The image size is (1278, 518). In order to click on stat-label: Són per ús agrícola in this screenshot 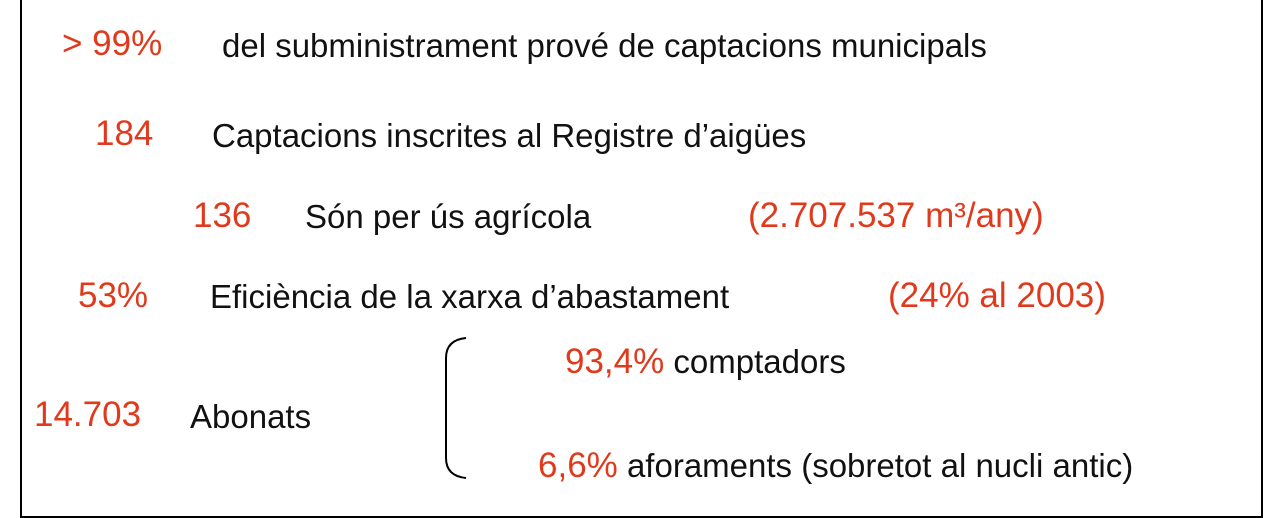, I will do `click(448, 216)`.